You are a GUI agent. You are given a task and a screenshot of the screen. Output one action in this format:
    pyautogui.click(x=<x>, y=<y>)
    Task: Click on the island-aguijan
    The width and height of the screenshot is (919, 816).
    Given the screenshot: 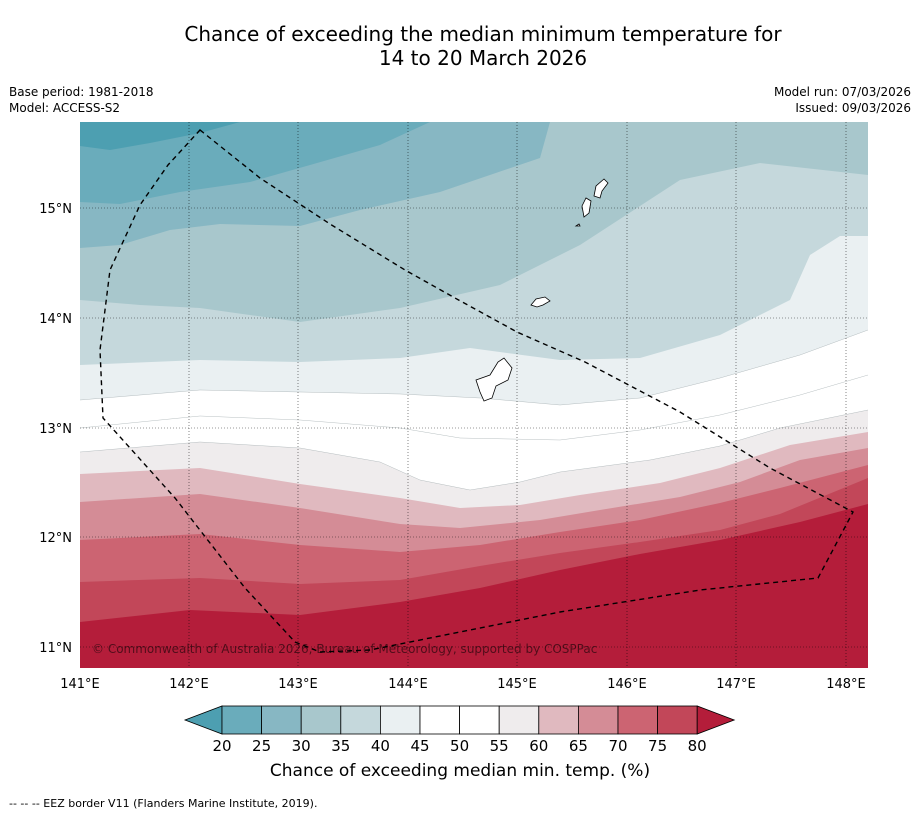 What is the action you would take?
    pyautogui.click(x=577, y=225)
    